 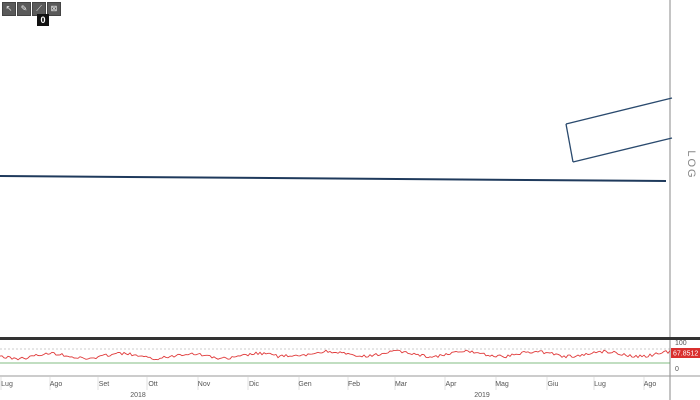 I want to click on month-label: Mar, so click(x=401, y=384).